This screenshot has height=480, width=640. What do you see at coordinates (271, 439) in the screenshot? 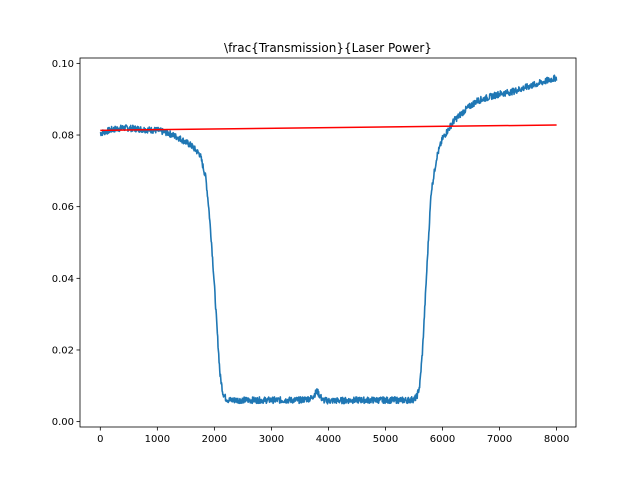
I see `x-tick-label: 3000` at bounding box center [271, 439].